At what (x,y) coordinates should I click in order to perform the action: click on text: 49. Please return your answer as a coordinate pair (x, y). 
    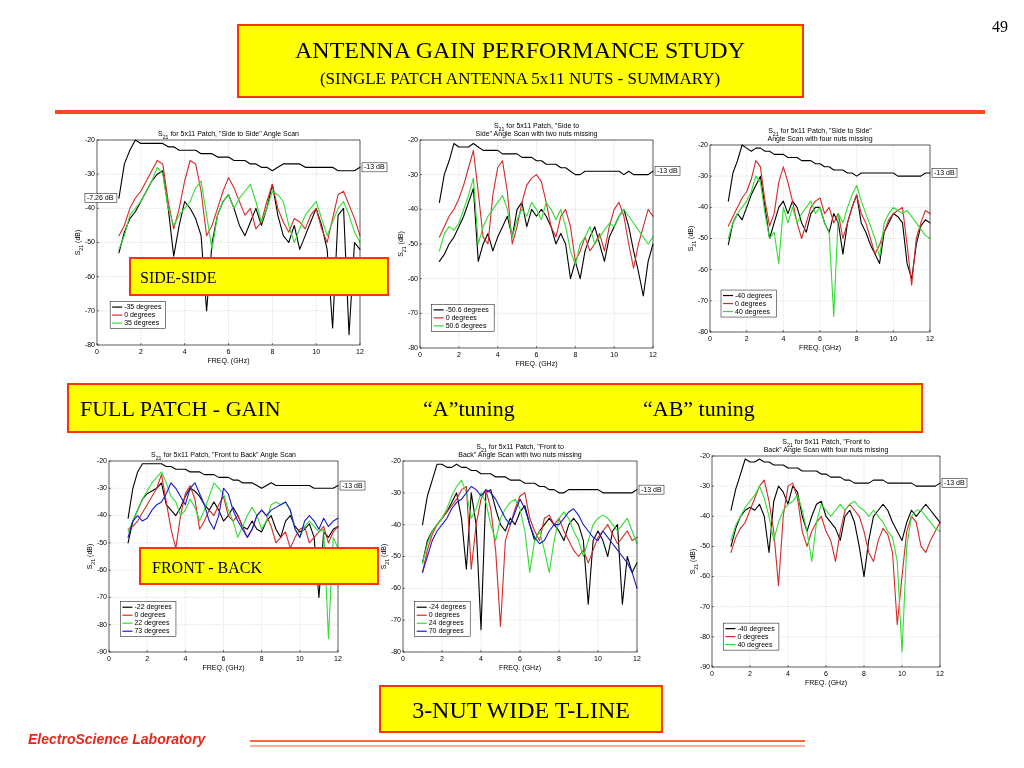
    Looking at the image, I should click on (1000, 26).